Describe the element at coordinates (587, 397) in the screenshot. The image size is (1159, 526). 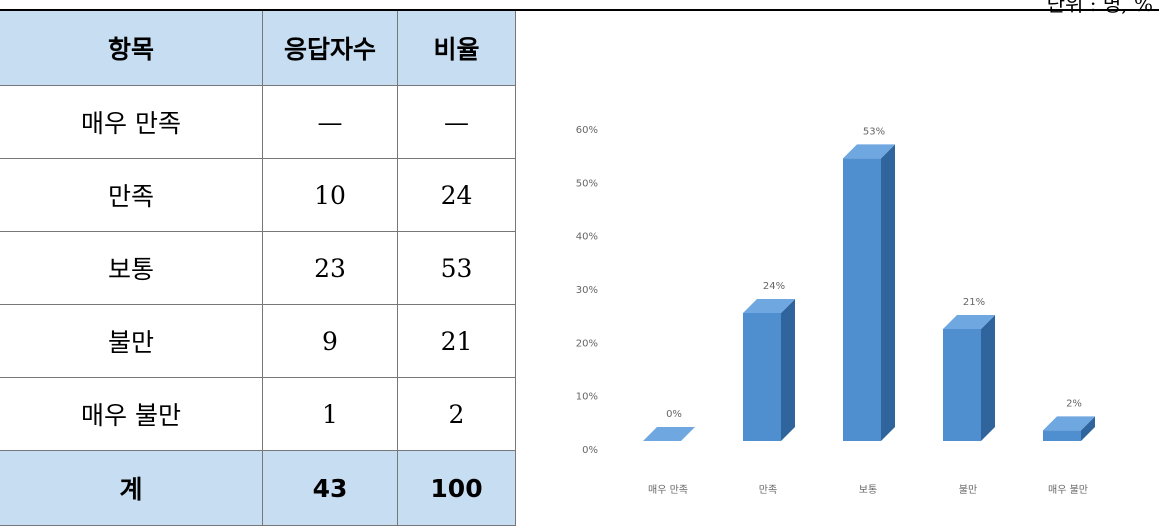
I see `y-tick-label: 10%` at that location.